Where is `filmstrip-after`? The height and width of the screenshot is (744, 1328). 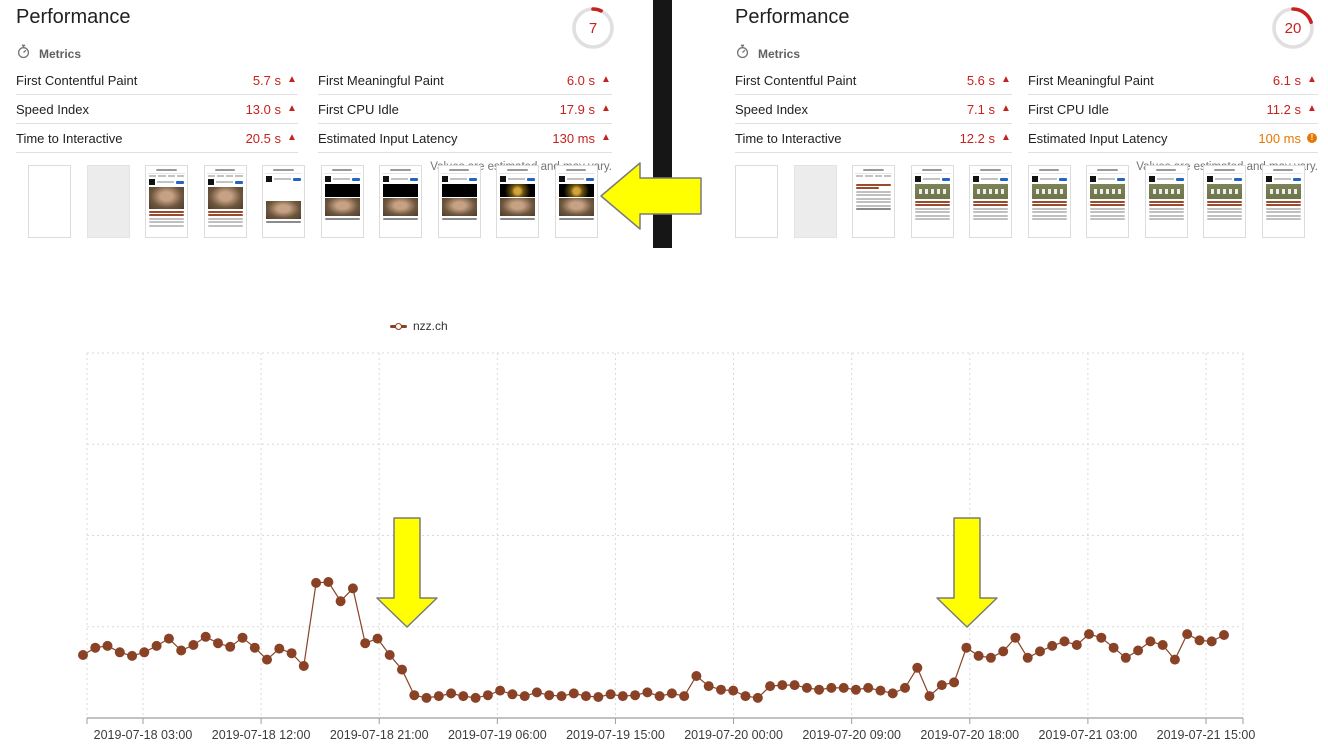 filmstrip-after is located at coordinates (1020, 201).